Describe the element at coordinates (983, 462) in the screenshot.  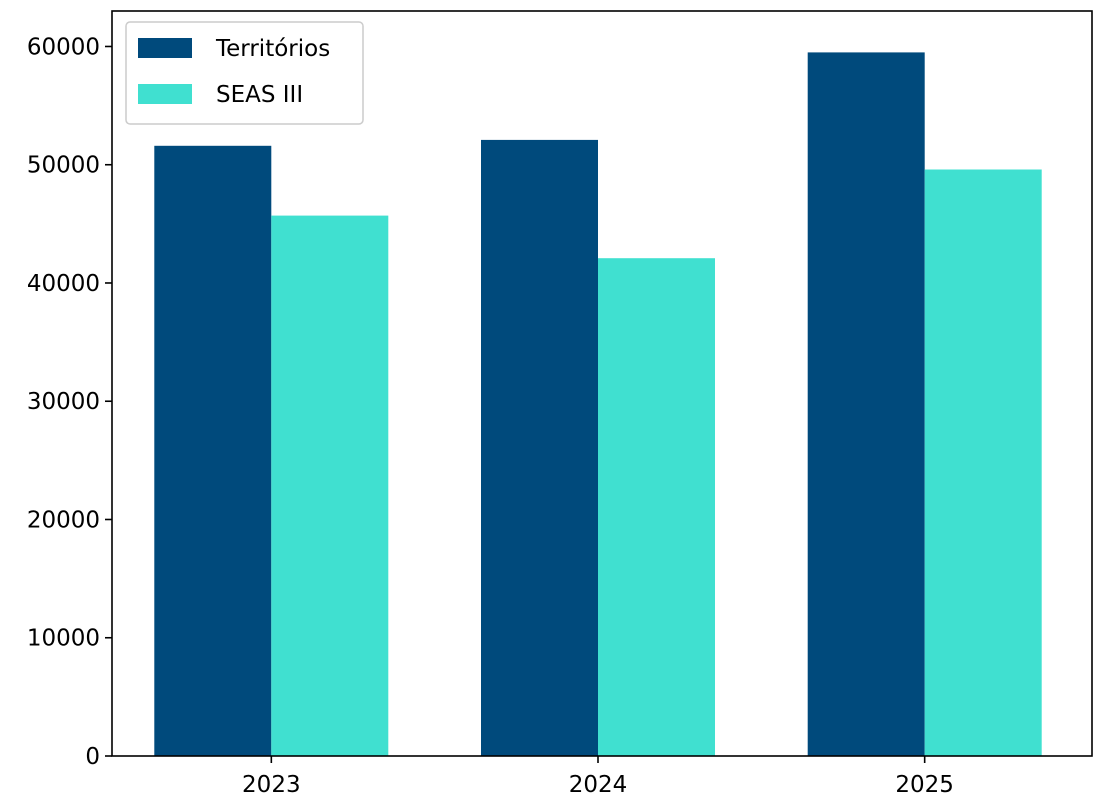
I see `bar-seas-iii-2025` at that location.